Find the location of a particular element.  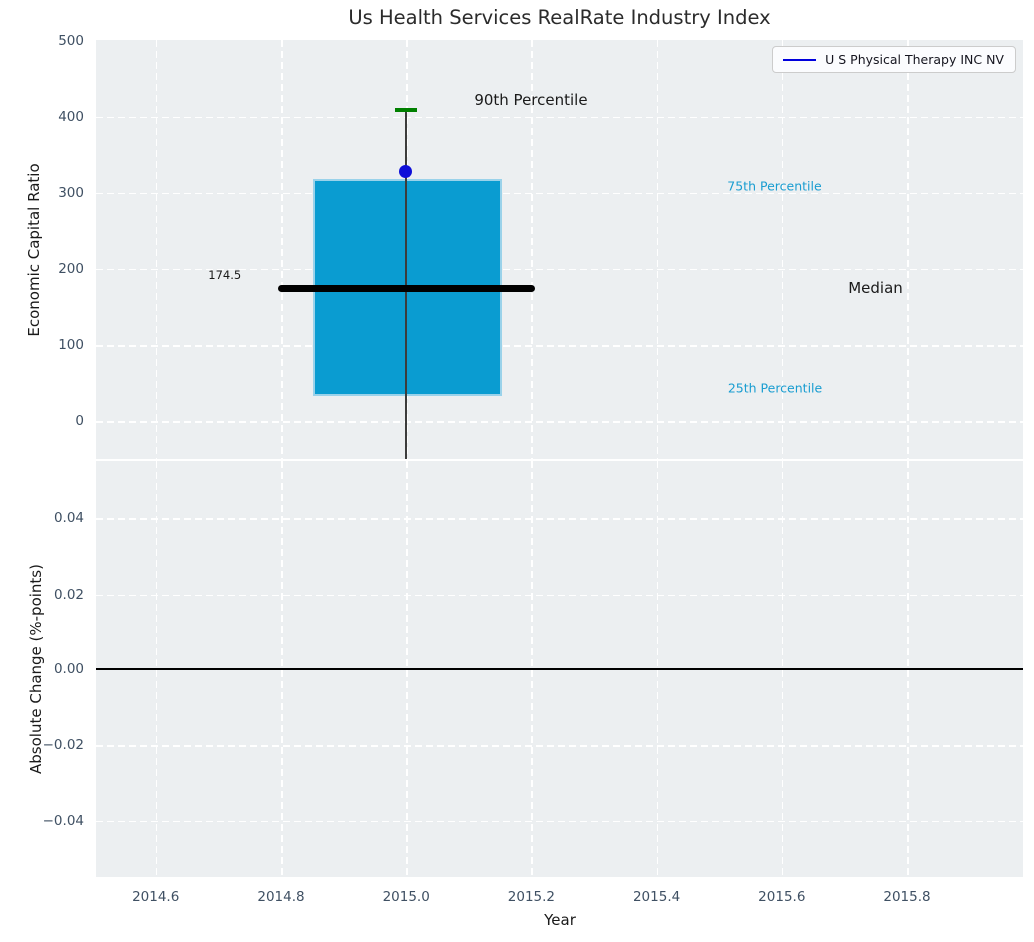

legend-label: U S Physical Therapy INC NV is located at coordinates (914, 59).